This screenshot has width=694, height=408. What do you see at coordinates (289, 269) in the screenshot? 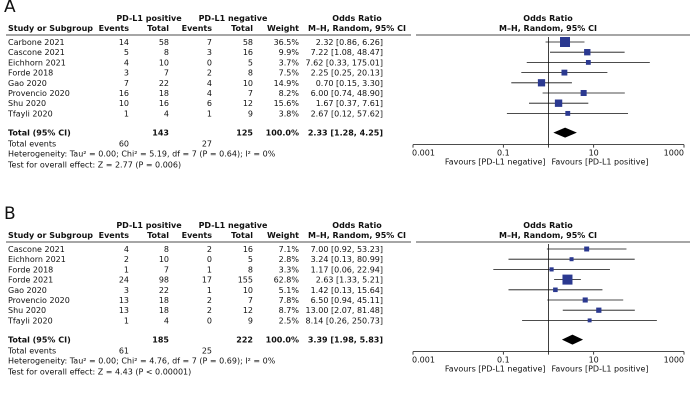
I see `weight-value: 3.3%` at bounding box center [289, 269].